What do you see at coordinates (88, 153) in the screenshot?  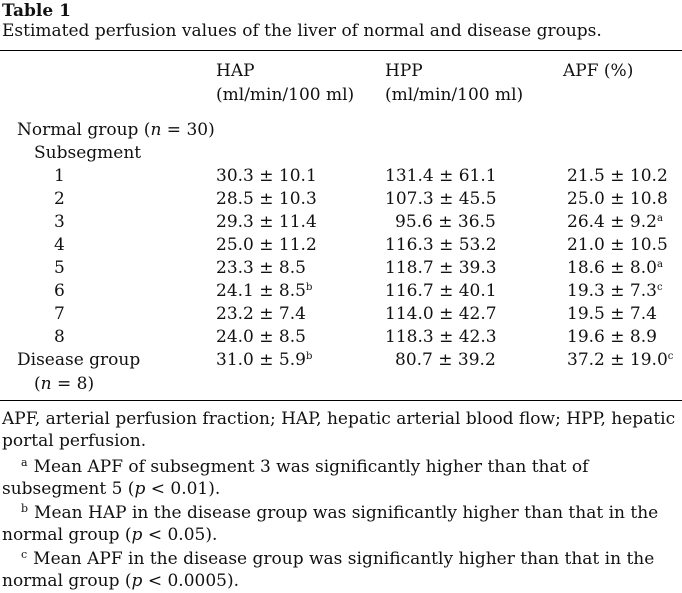 I see `subsegment-label: Subsegment` at bounding box center [88, 153].